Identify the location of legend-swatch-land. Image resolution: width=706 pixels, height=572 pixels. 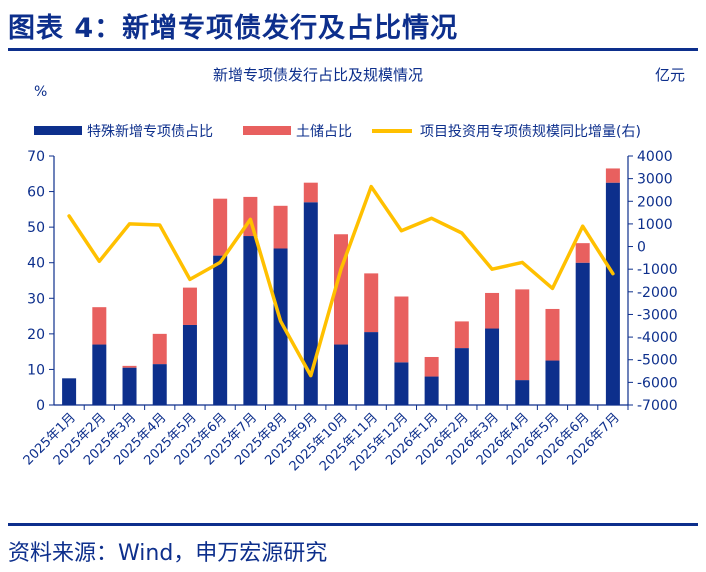
(267, 130).